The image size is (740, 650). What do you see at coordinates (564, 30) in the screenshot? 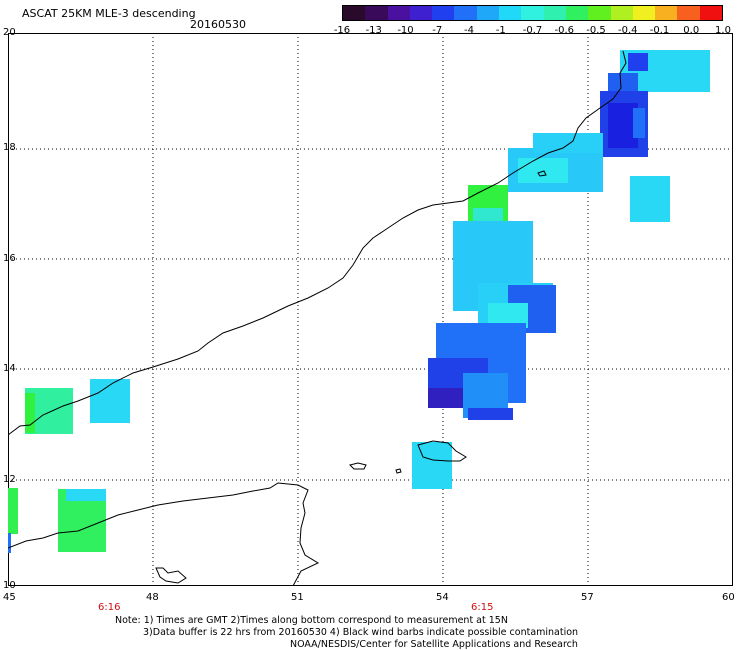
I see `color-scale-label: -0.6` at bounding box center [564, 30].